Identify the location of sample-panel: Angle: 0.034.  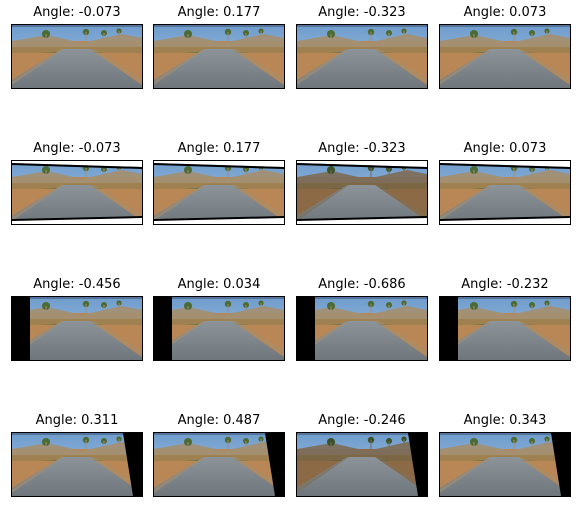
(219, 319).